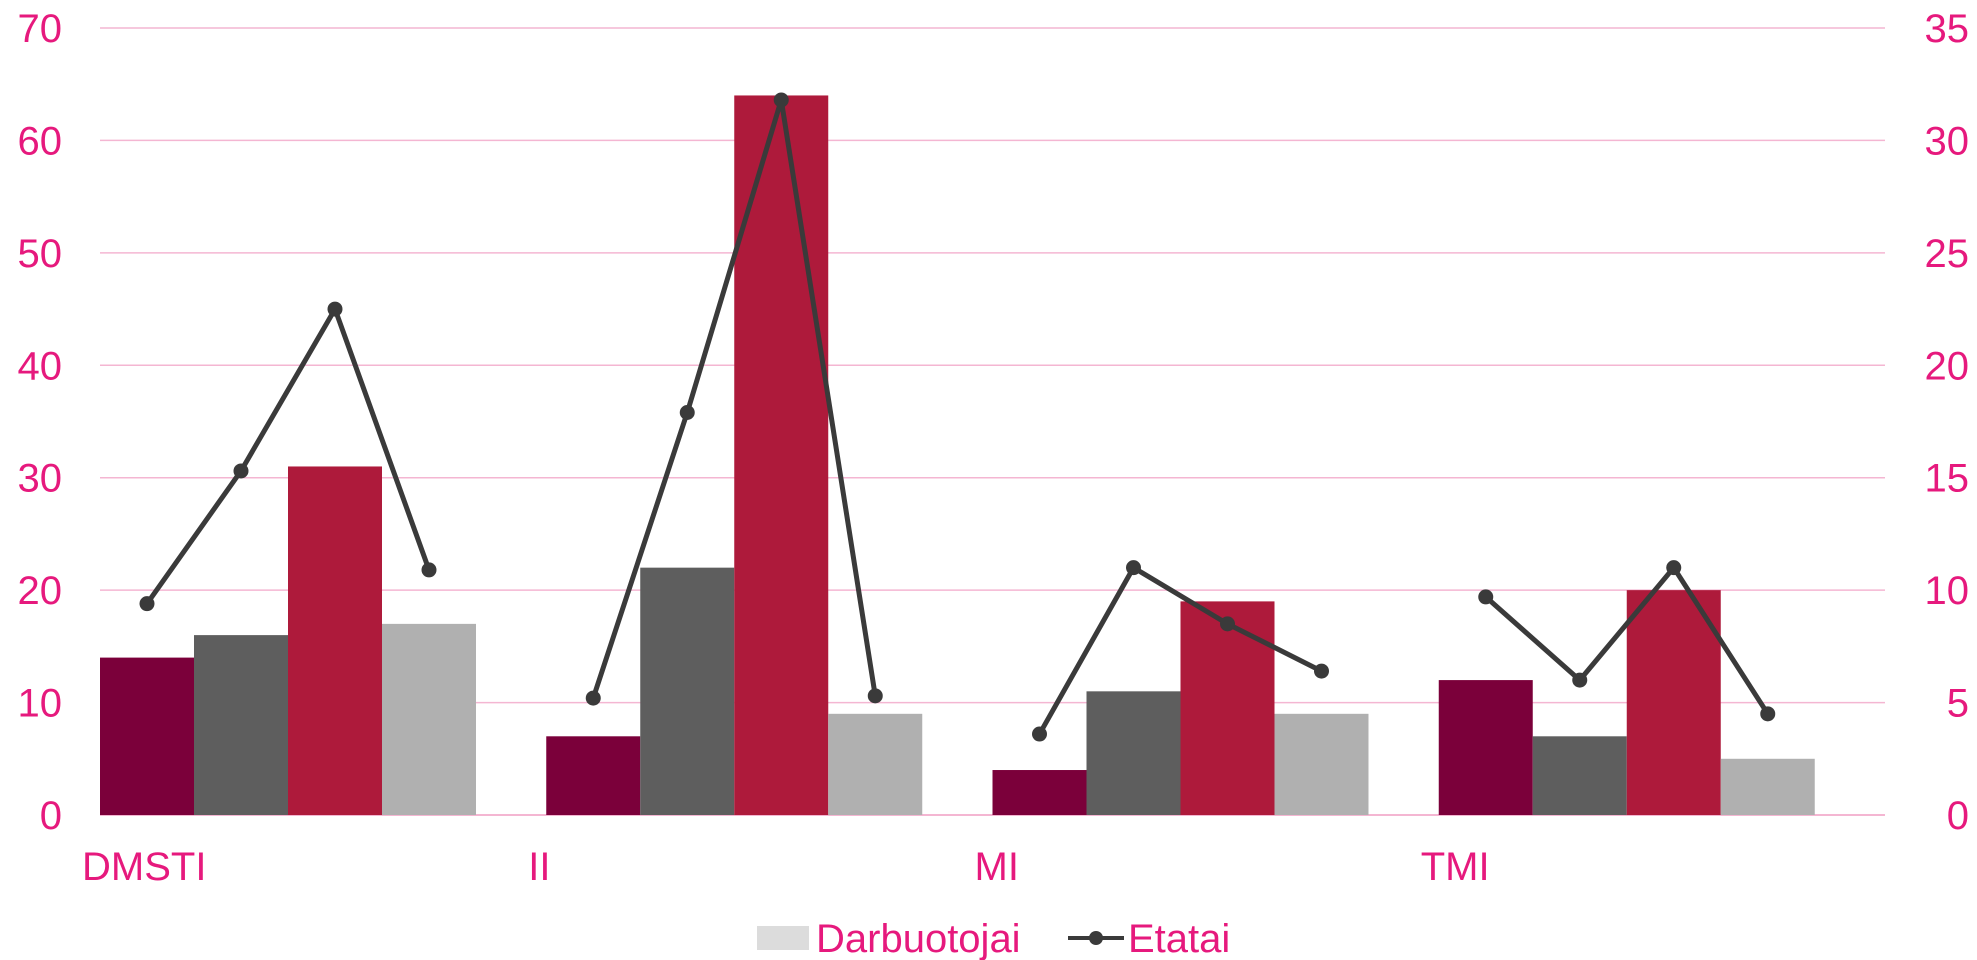 Image resolution: width=1977 pixels, height=960 pixels. I want to click on right-y-tick-label: 0, so click(1958, 816).